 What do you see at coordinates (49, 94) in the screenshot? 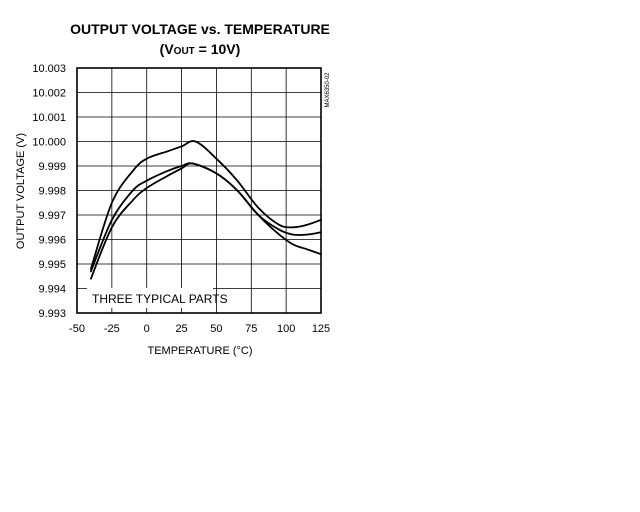
I see `y-tick-label: 10.002` at bounding box center [49, 94].